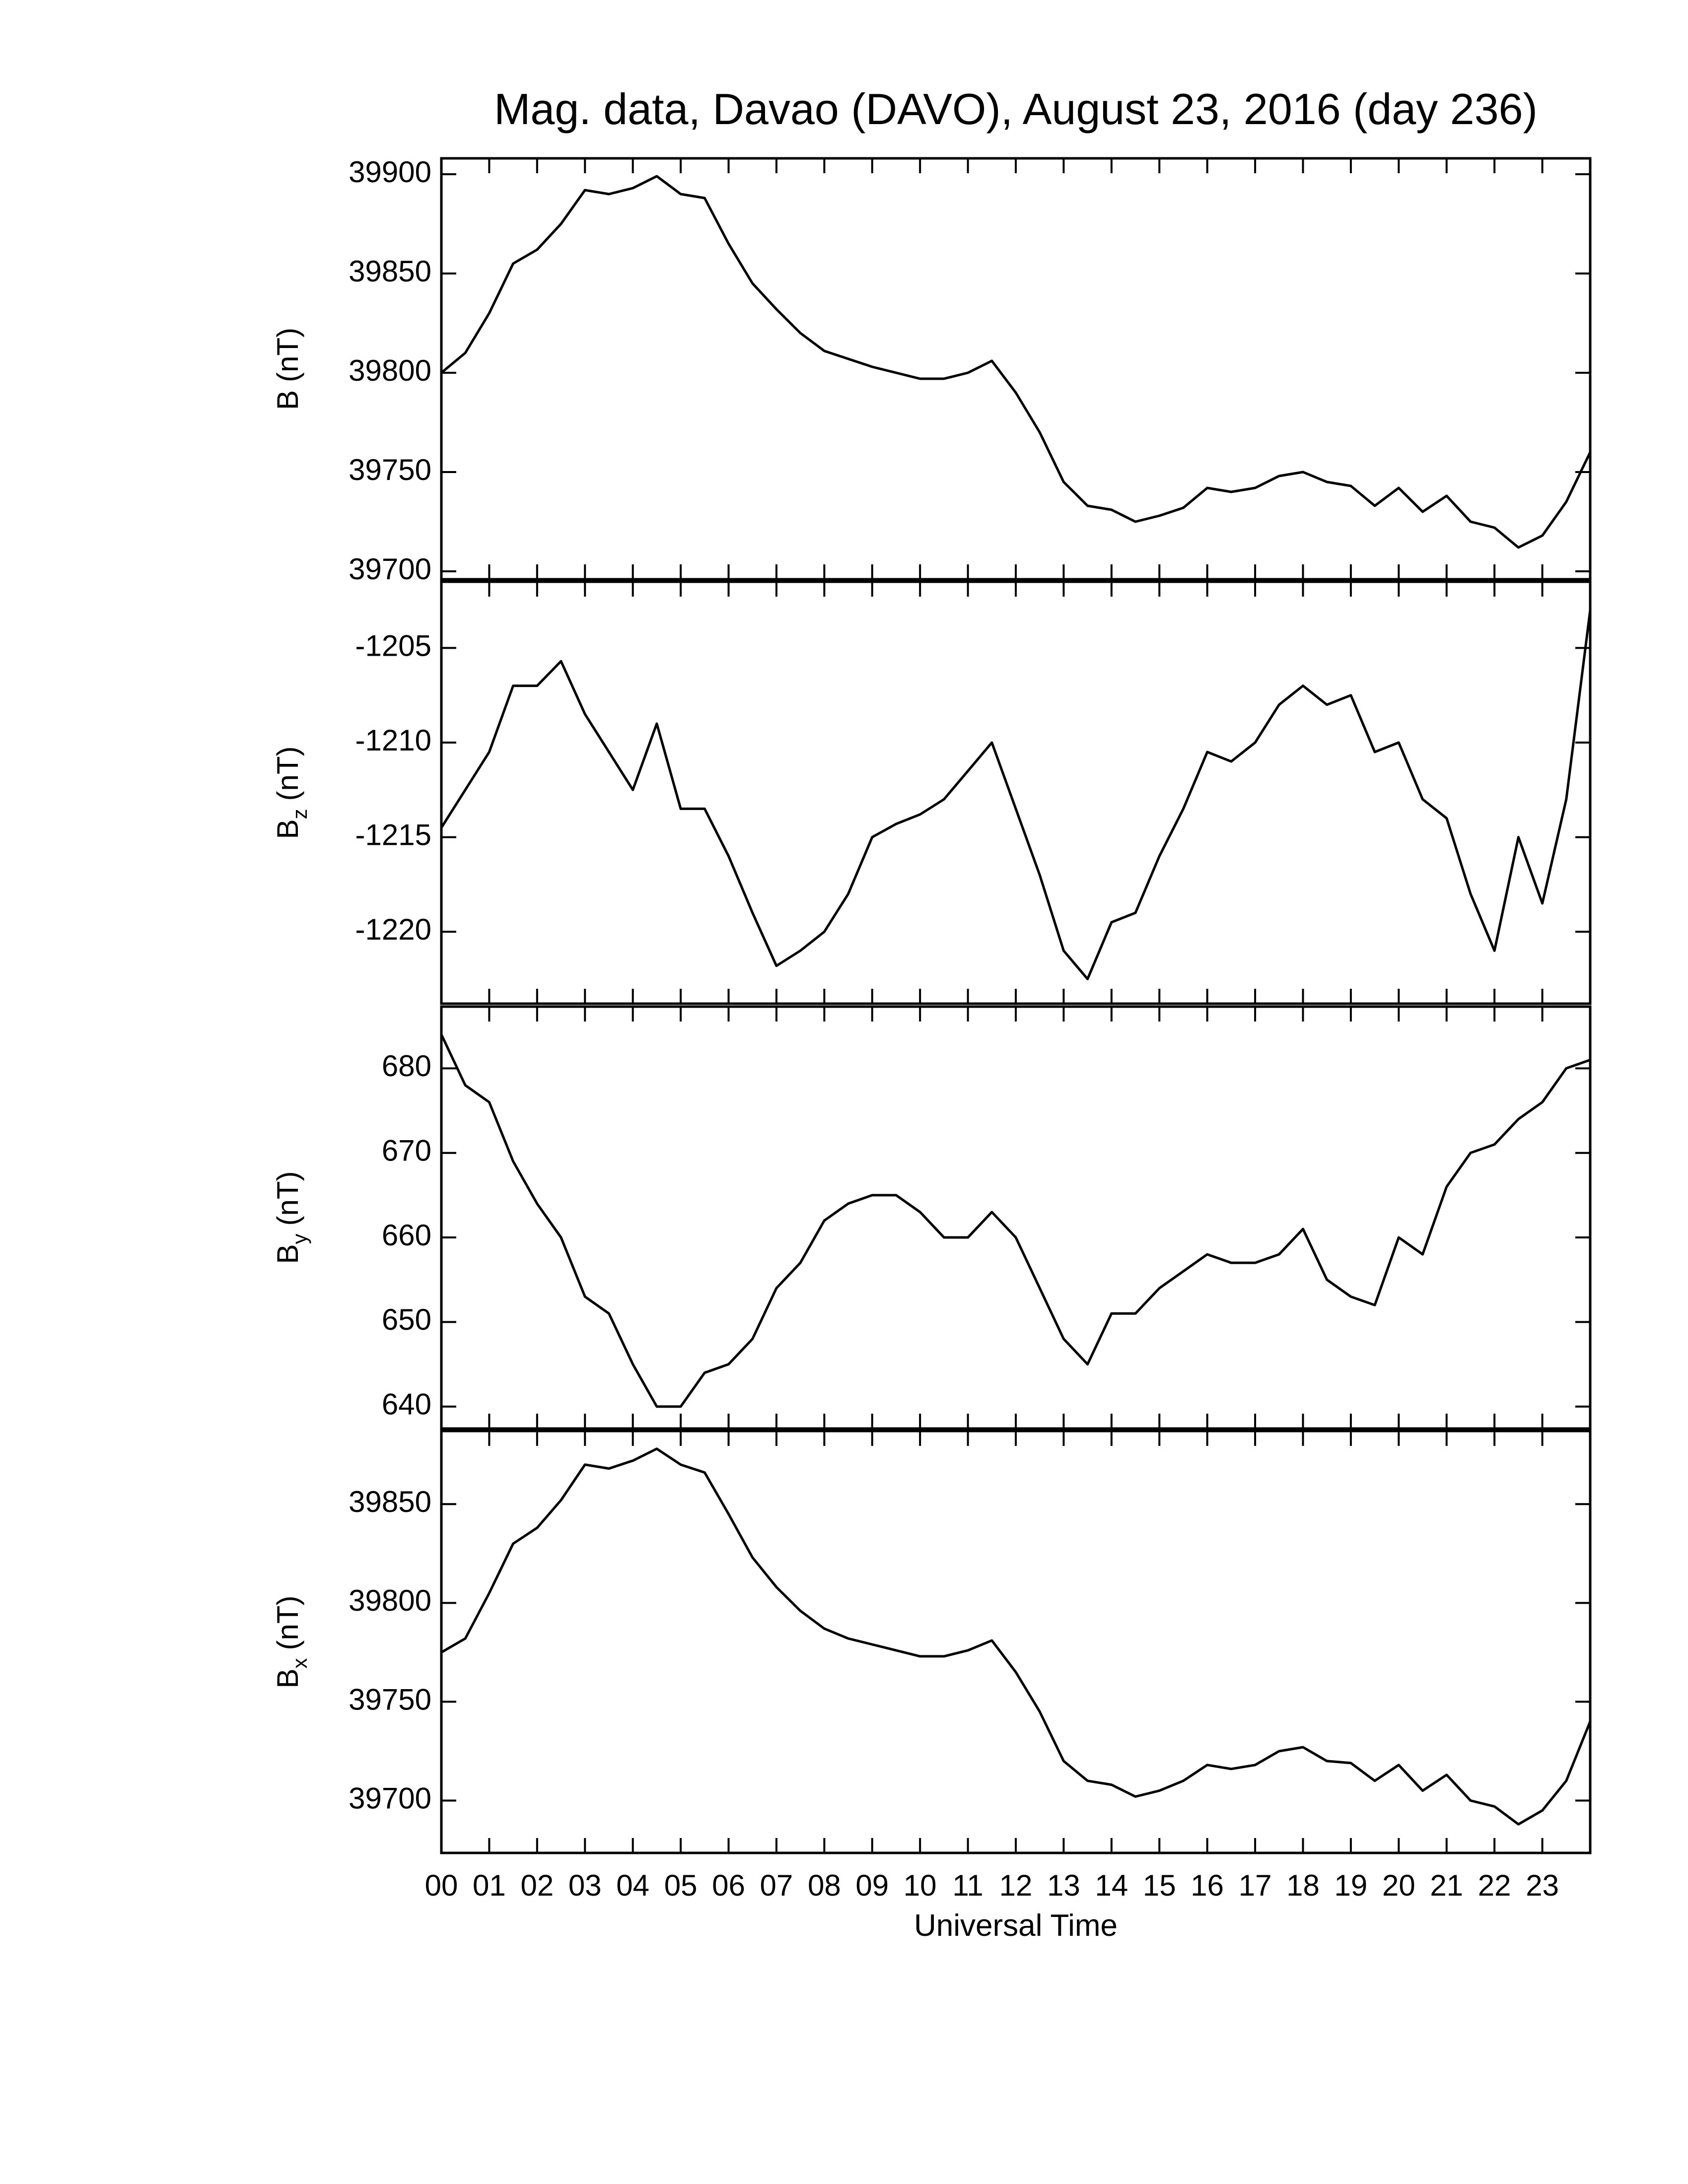  Describe the element at coordinates (406, 1404) in the screenshot. I see `y-tick-label: 640` at that location.